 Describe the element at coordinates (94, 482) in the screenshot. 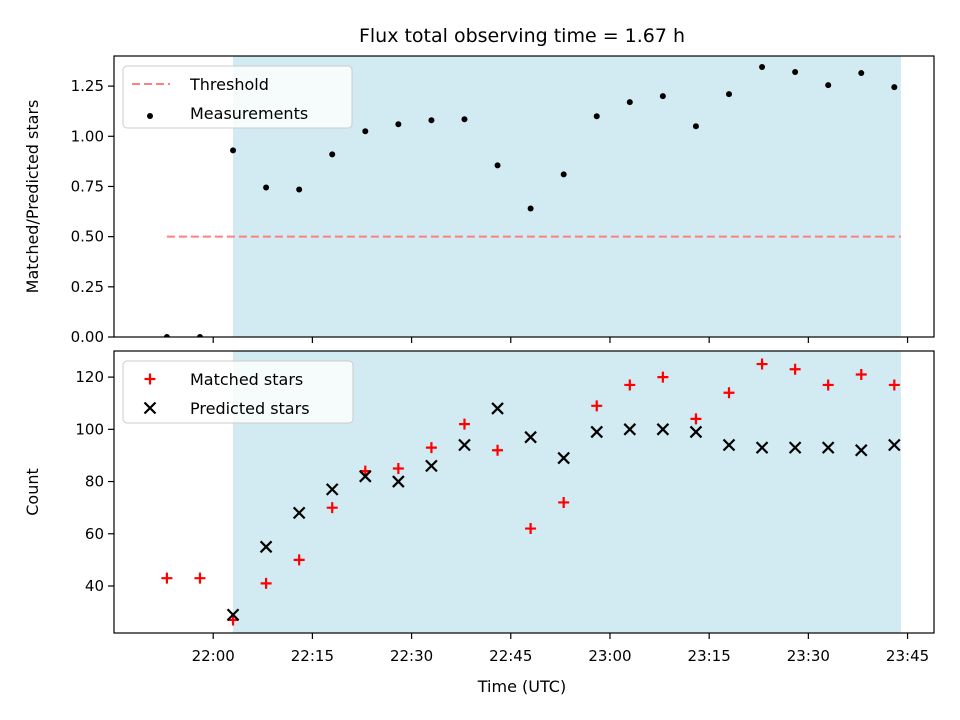

I see `y-tick-label: 80` at that location.